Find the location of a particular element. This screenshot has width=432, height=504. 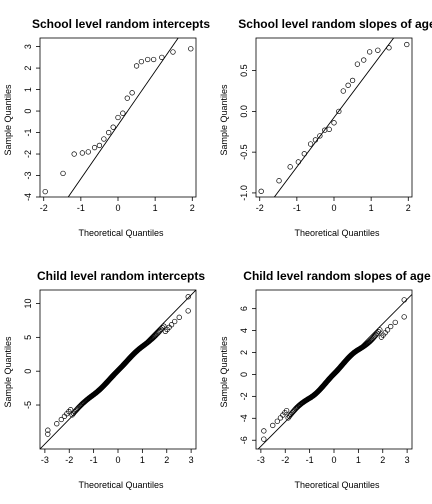

y-tick-label: 4 is located at coordinates (244, 330).